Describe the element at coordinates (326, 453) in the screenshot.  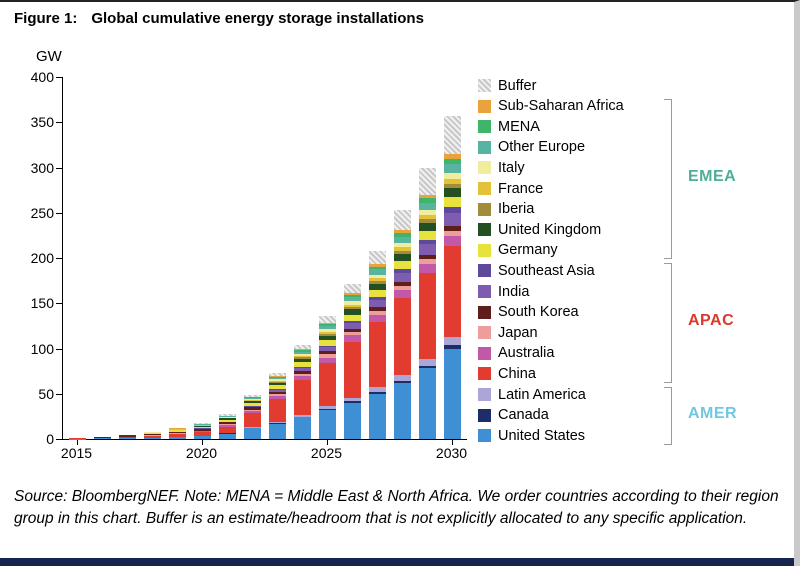
I see `x-tick-label: 2025` at that location.